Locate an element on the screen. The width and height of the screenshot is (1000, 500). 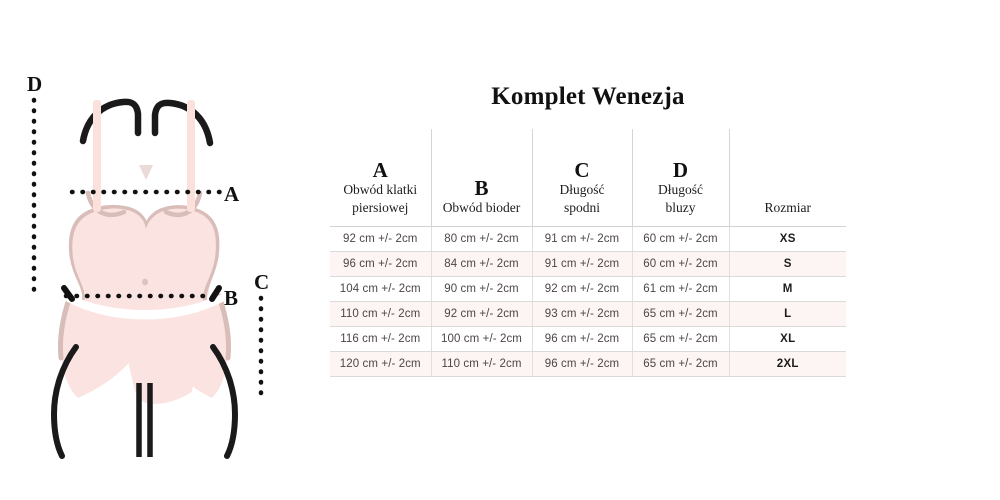
measure-b-left-cap is located at coordinates (68, 293).